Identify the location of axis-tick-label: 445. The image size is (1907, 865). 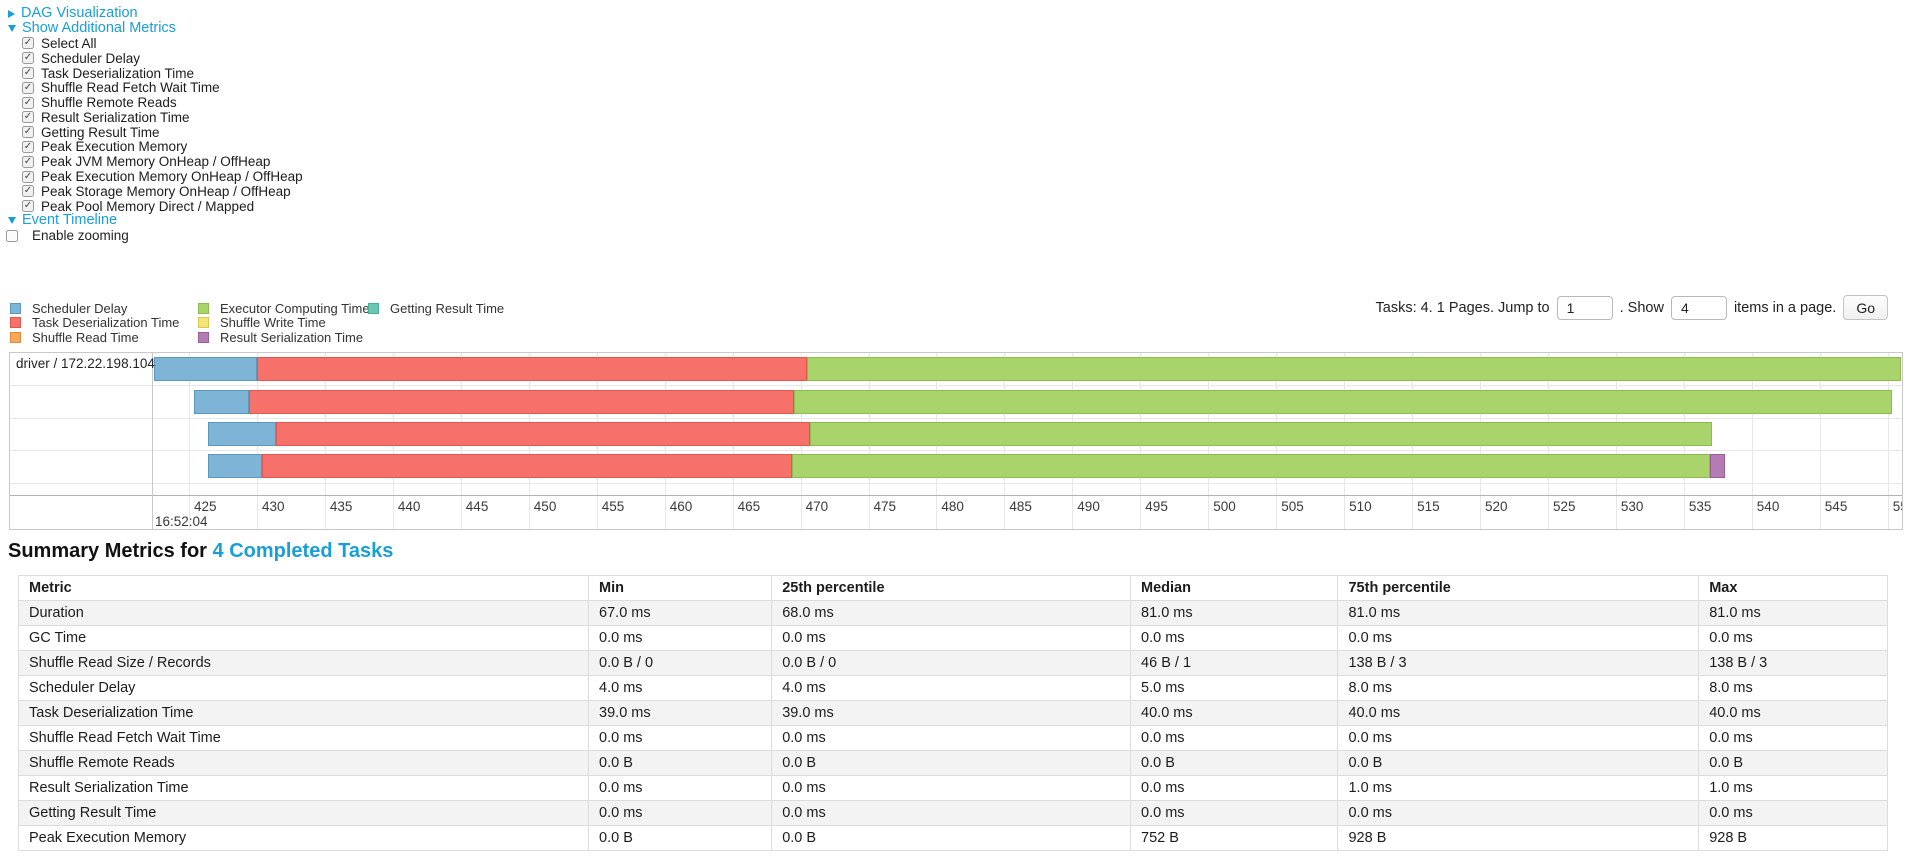
(477, 506).